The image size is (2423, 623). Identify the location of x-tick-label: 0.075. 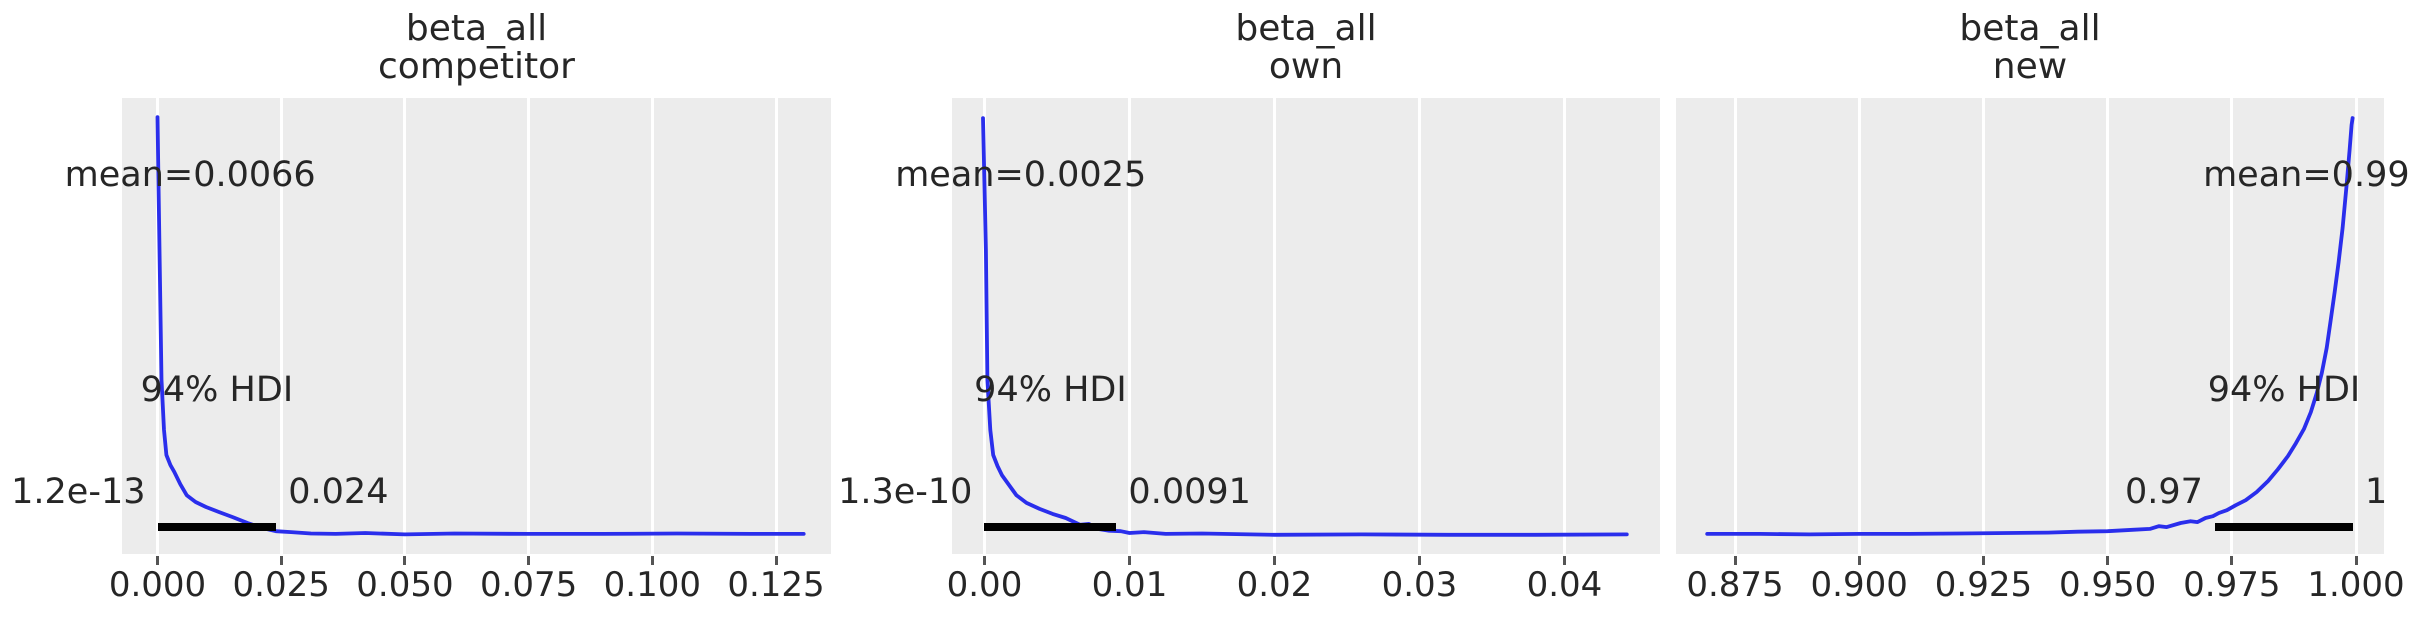
(528, 585).